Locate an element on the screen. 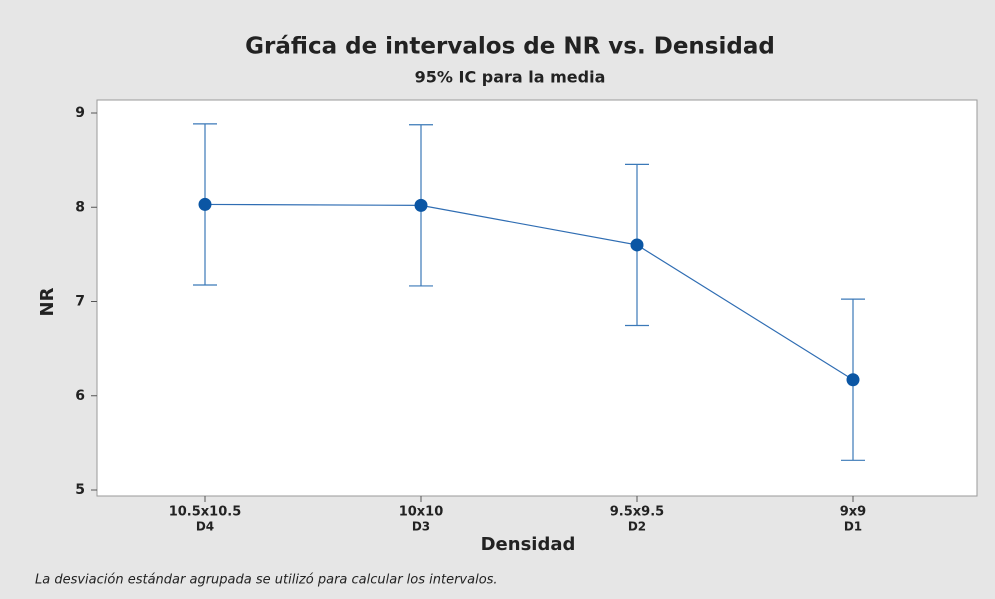 This screenshot has height=599, width=995. y-tick-label: 5 is located at coordinates (80, 490).